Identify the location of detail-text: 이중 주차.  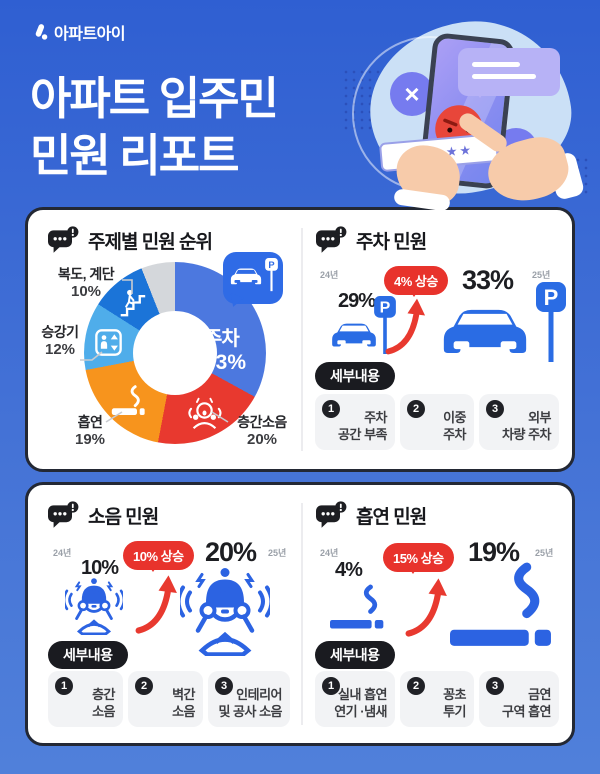
(454, 426).